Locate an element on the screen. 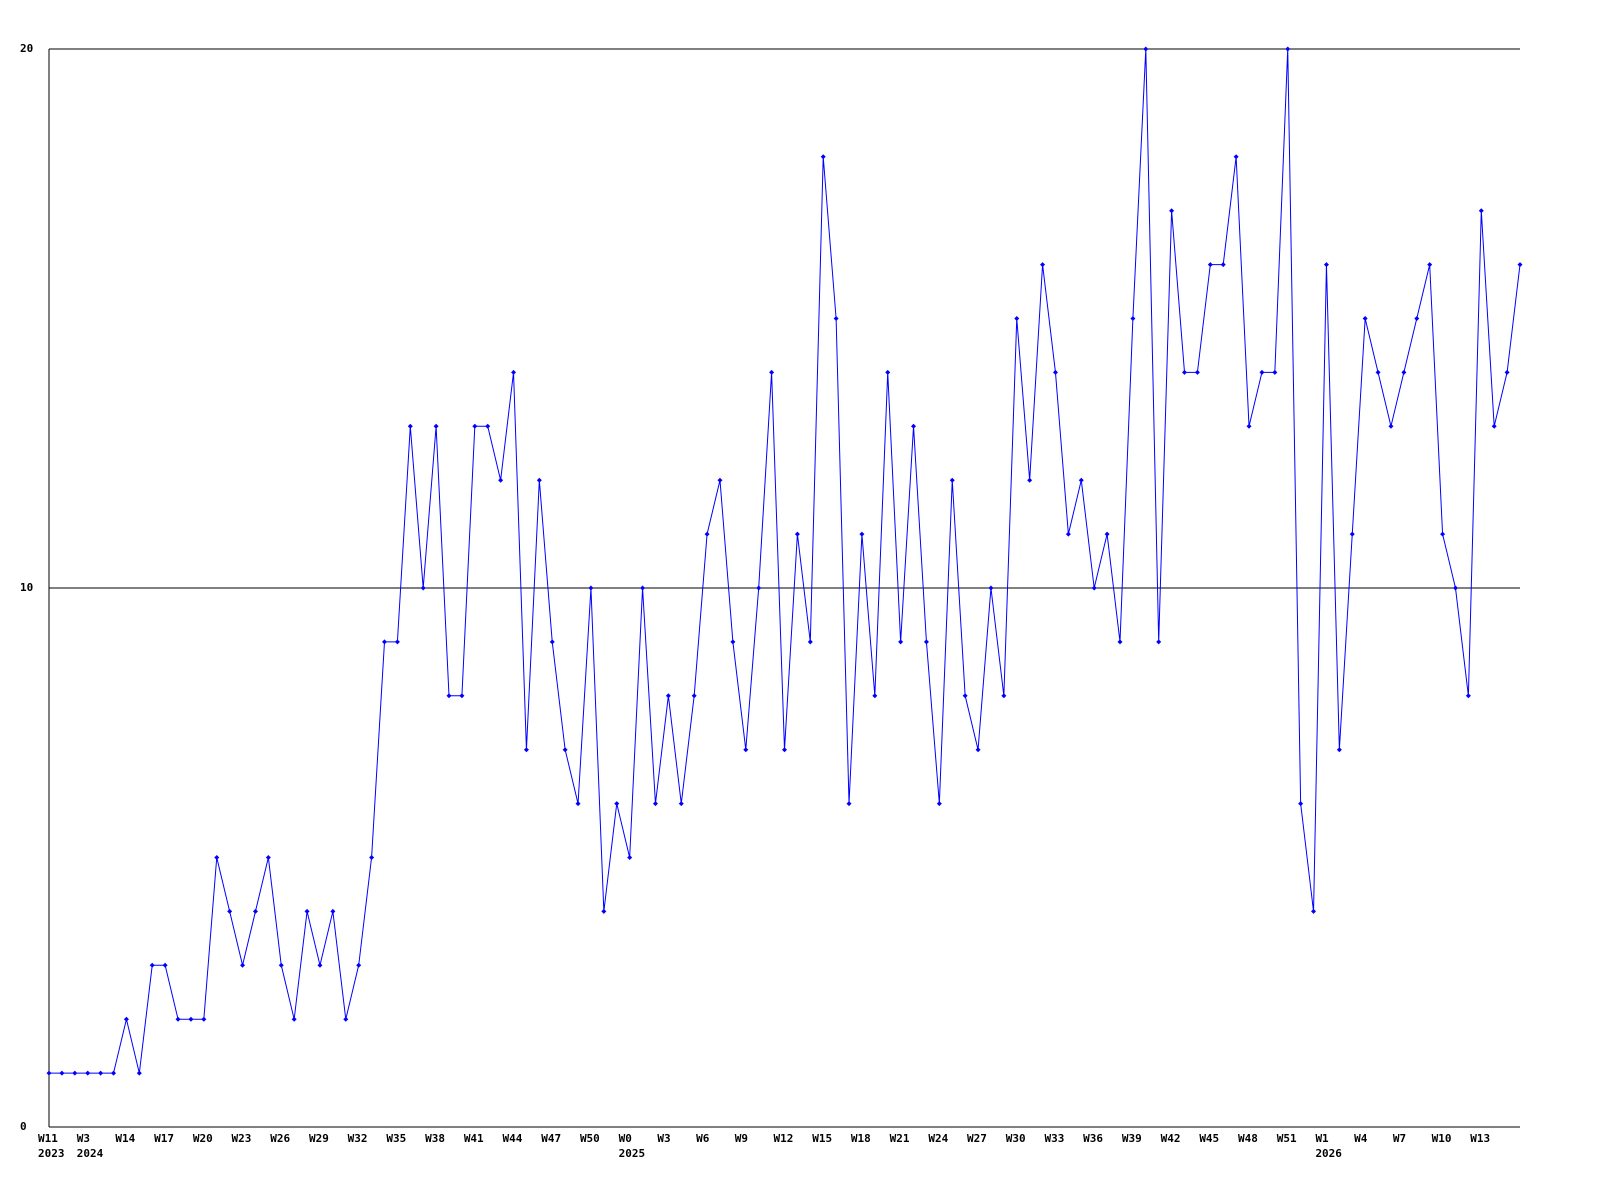  x-tick-label: W32 is located at coordinates (358, 1138).